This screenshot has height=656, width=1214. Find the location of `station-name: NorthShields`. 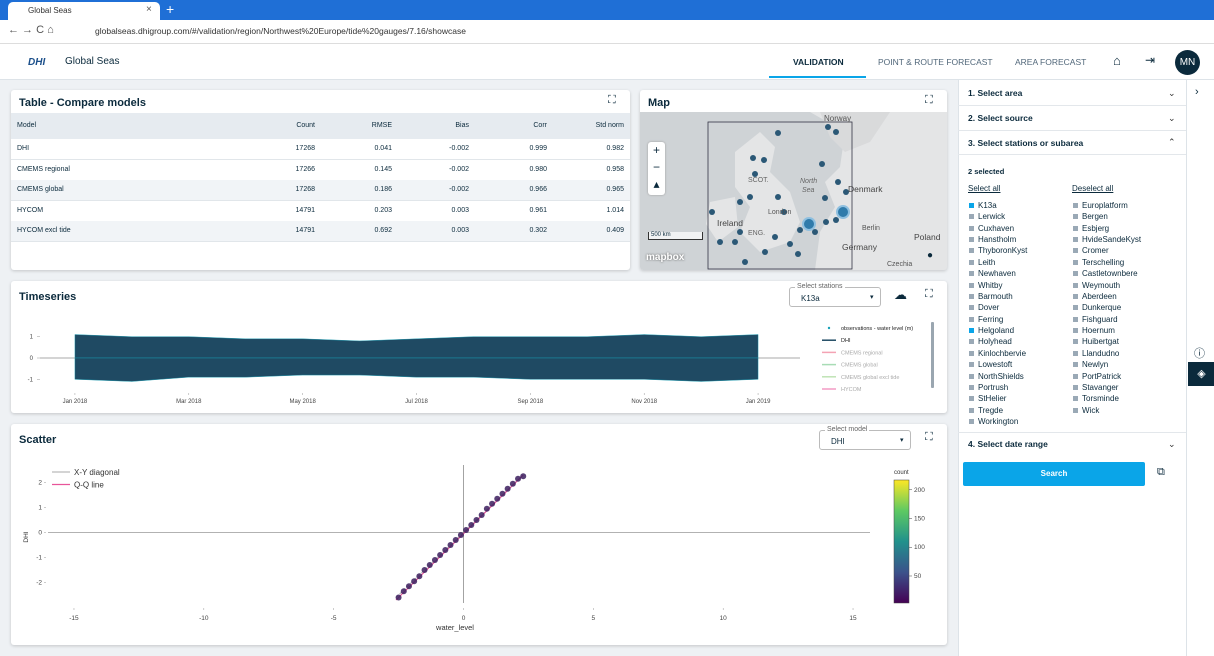

station-name: NorthShields is located at coordinates (1001, 376).